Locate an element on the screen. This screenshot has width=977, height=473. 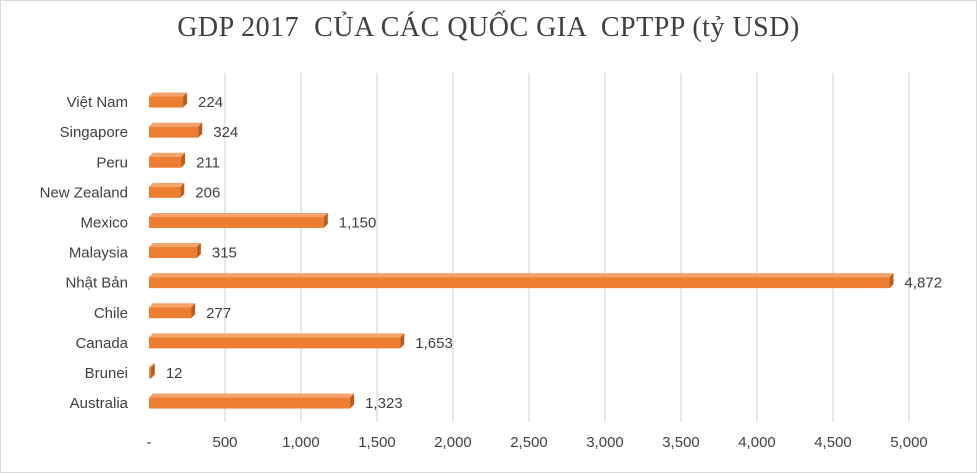
x-tick-label: 4,000 is located at coordinates (757, 442).